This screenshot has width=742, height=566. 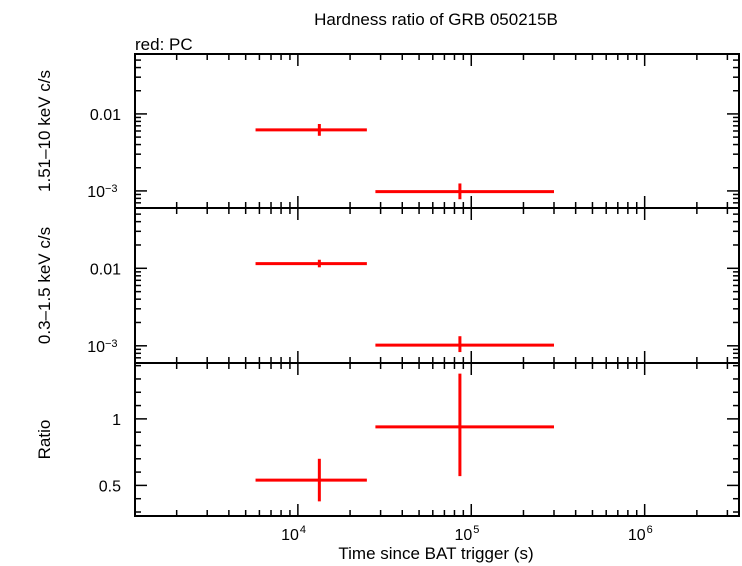 I want to click on chart-title: Hardness ratio of GRB 050215B, so click(x=436, y=19).